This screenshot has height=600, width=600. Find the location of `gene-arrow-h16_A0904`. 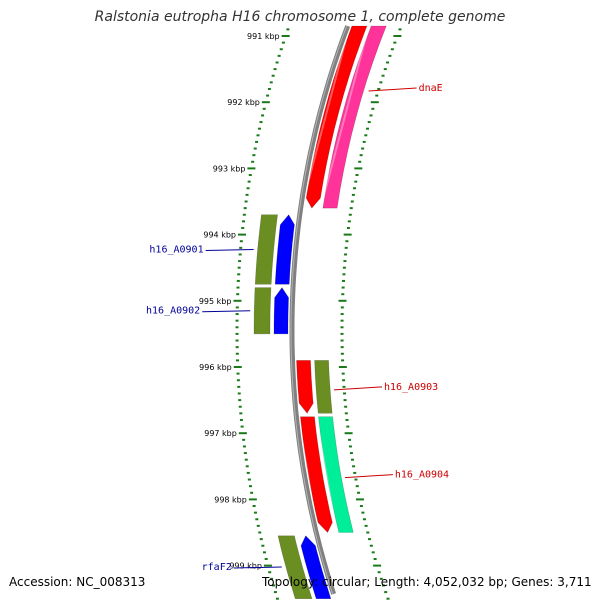

gene-arrow-h16_A0904 is located at coordinates (316, 475).